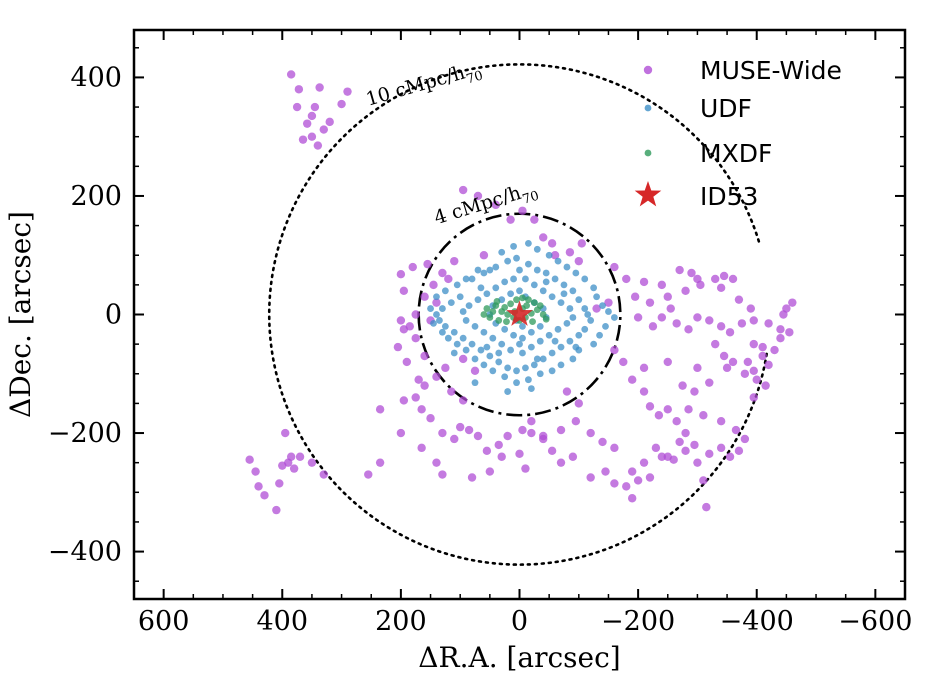 The width and height of the screenshot is (927, 692). I want to click on legend-label-muse-wide: MUSE-Wide, so click(771, 70).